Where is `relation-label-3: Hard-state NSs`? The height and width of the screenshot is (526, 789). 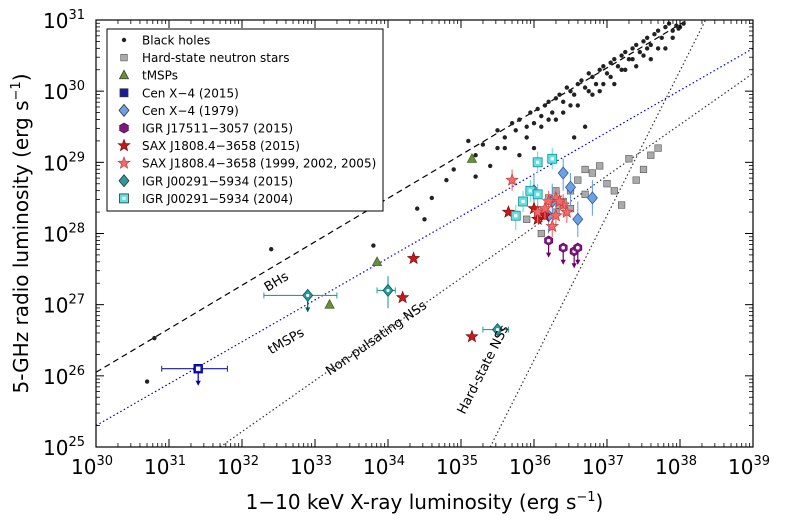 relation-label-3: Hard-state NSs is located at coordinates (484, 370).